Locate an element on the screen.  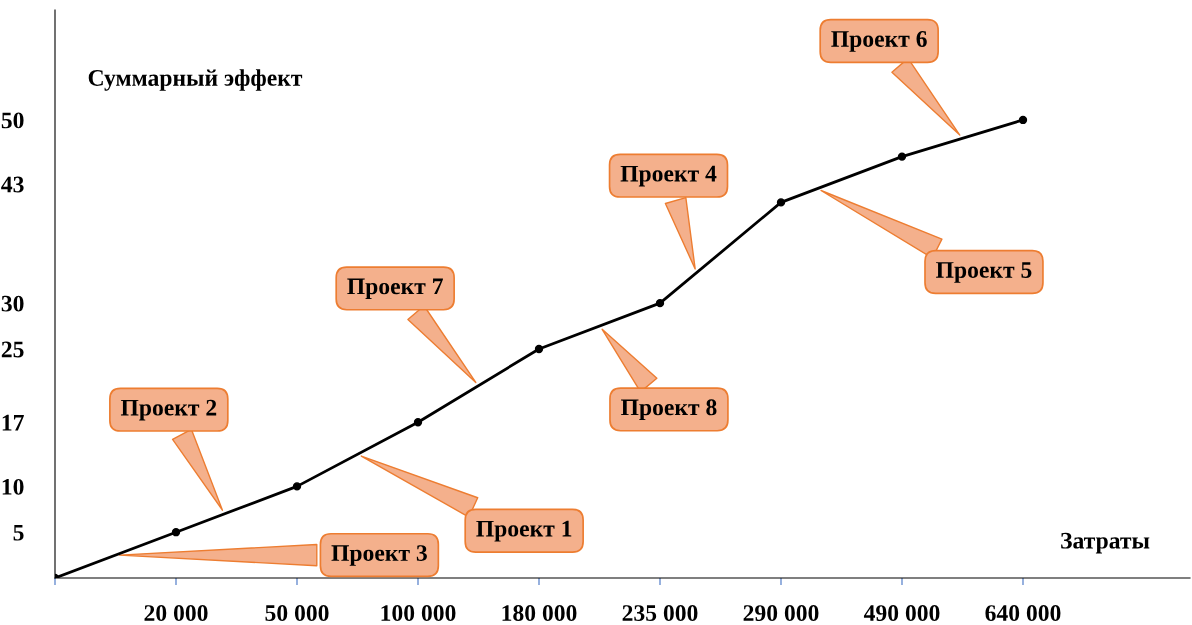
x-tick-label: 20 000 is located at coordinates (176, 613).